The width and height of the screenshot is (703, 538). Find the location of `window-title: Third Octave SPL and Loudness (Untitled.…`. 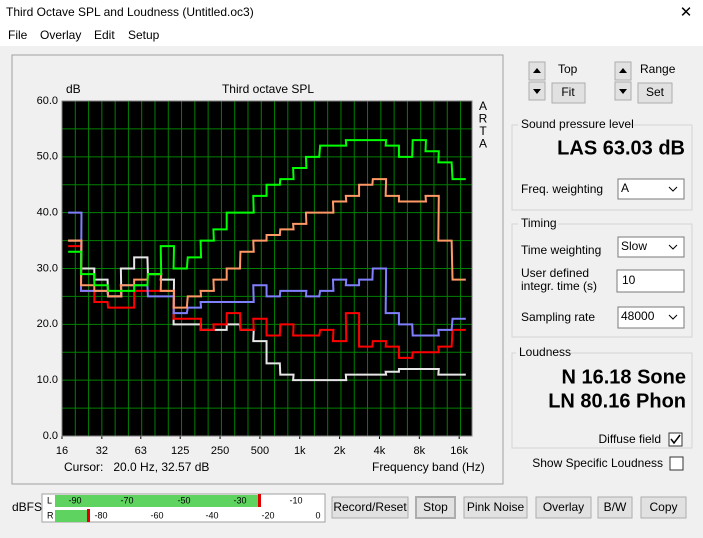

window-title: Third Octave SPL and Loudness (Untitled.… is located at coordinates (130, 12).